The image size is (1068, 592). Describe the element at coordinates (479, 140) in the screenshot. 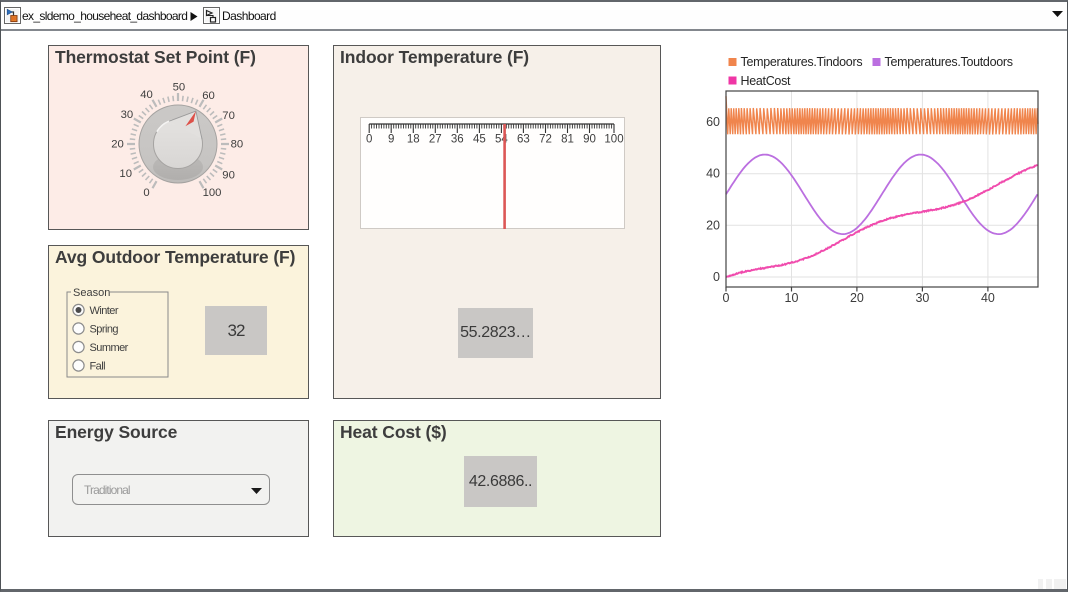

I see `svg-text: 45` at that location.